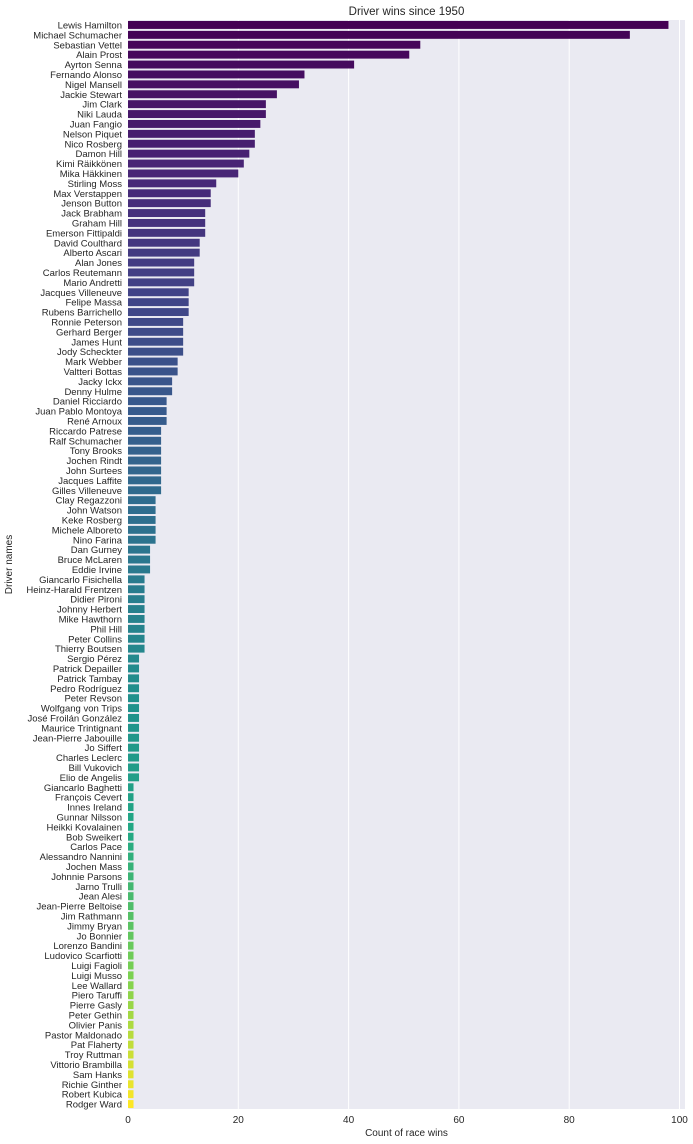 The height and width of the screenshot is (1144, 693). I want to click on y-tick-label: Patrick Depailler, so click(87, 669).